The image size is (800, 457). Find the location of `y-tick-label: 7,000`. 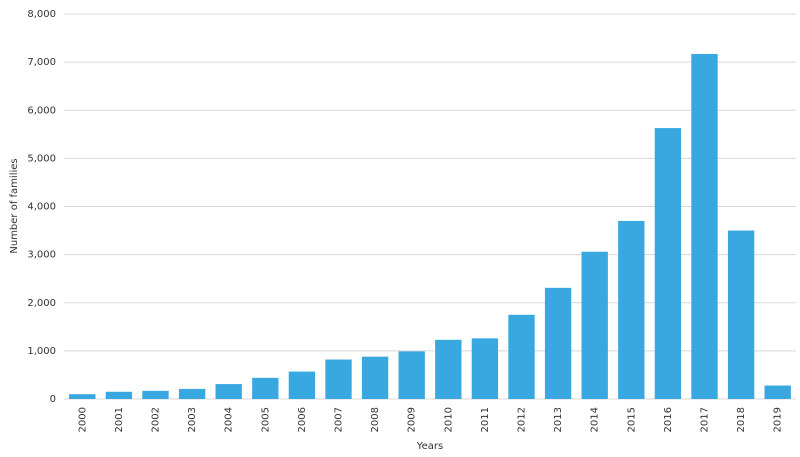

y-tick-label: 7,000 is located at coordinates (41, 62).